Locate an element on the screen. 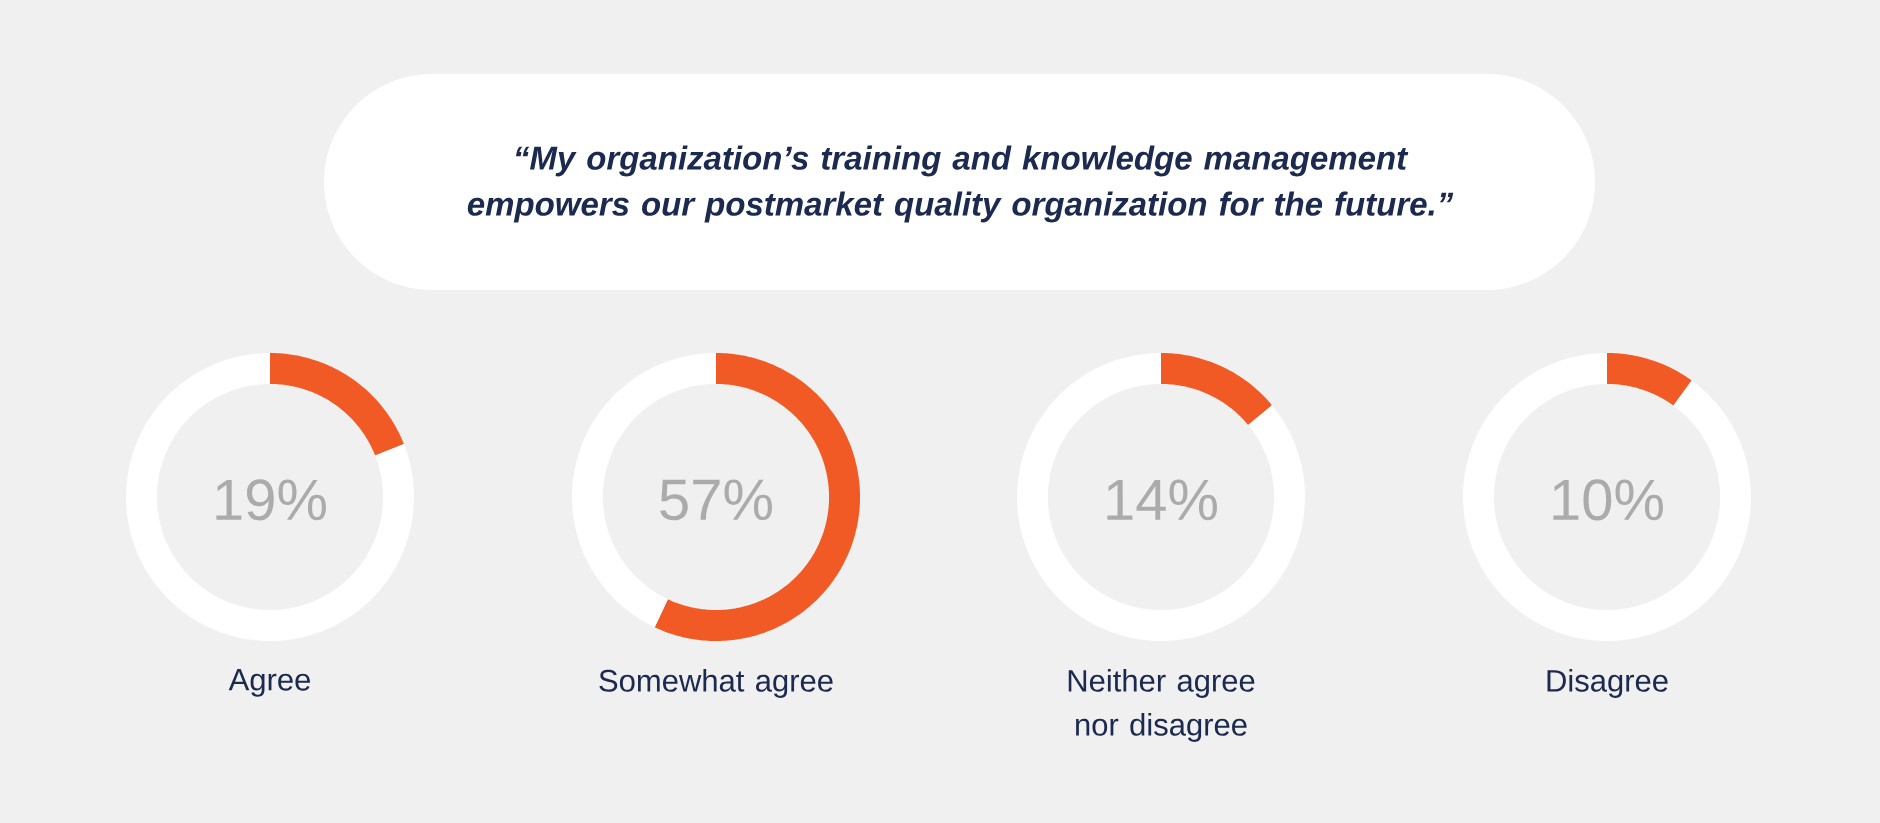 The height and width of the screenshot is (823, 1880). text: Disagree is located at coordinates (1607, 683).